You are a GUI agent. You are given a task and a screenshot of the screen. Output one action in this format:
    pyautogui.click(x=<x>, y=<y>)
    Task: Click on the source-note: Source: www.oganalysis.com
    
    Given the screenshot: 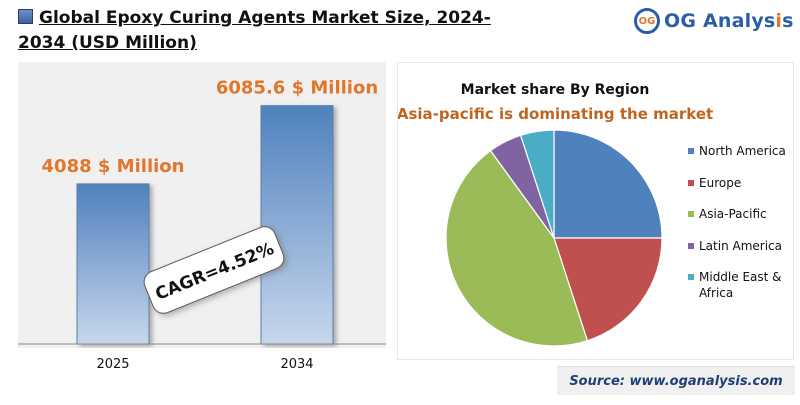 What is the action you would take?
    pyautogui.click(x=676, y=380)
    